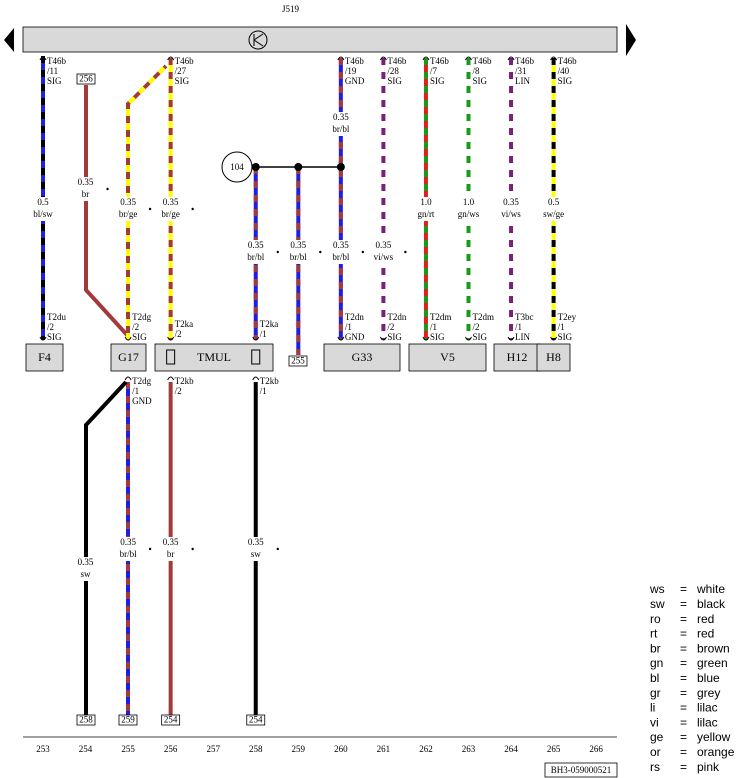 The width and height of the screenshot is (743, 778). Describe the element at coordinates (657, 589) in the screenshot. I see `legend-code: ws` at that location.